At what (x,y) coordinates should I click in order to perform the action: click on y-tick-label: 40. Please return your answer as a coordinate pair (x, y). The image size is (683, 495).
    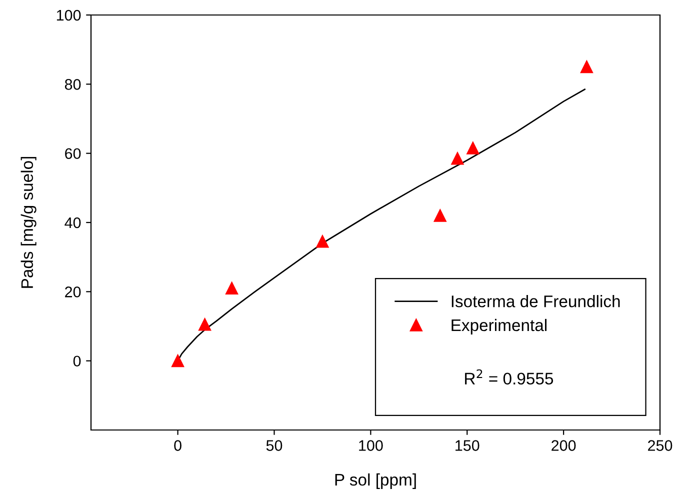
    Looking at the image, I should click on (72, 222).